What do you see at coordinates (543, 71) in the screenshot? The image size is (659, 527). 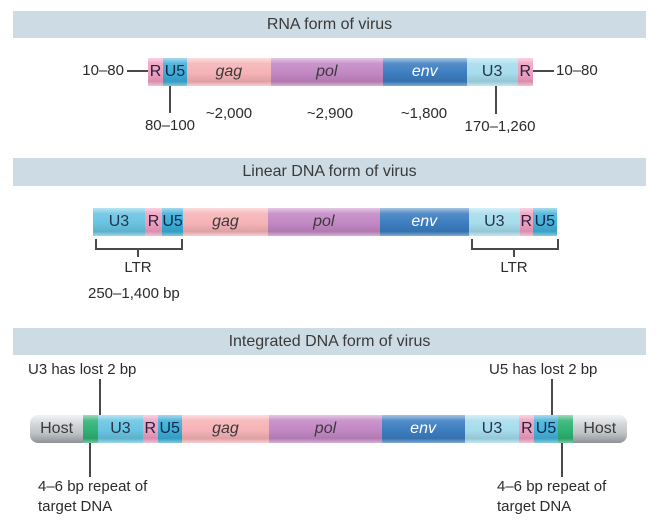 I see `leader-line-r-right` at bounding box center [543, 71].